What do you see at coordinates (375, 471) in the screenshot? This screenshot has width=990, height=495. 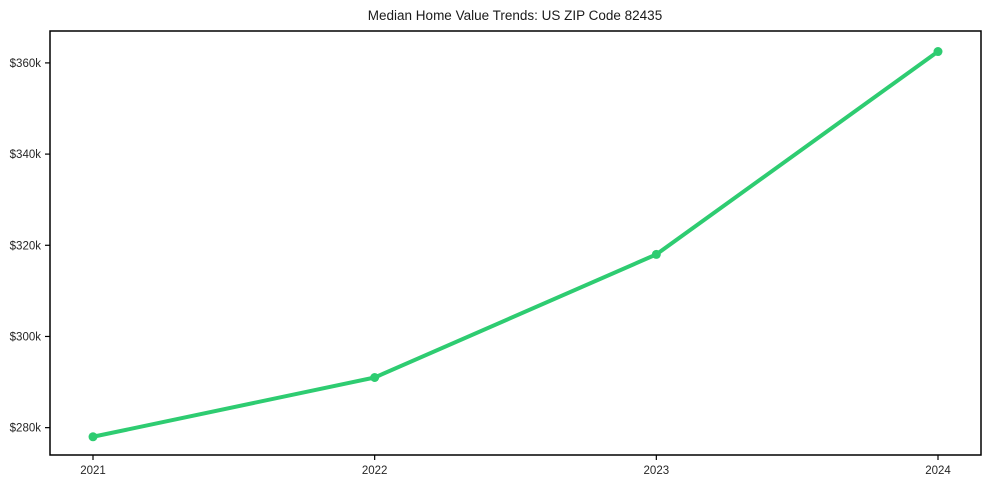 I see `x-tick-label: 2022` at bounding box center [375, 471].